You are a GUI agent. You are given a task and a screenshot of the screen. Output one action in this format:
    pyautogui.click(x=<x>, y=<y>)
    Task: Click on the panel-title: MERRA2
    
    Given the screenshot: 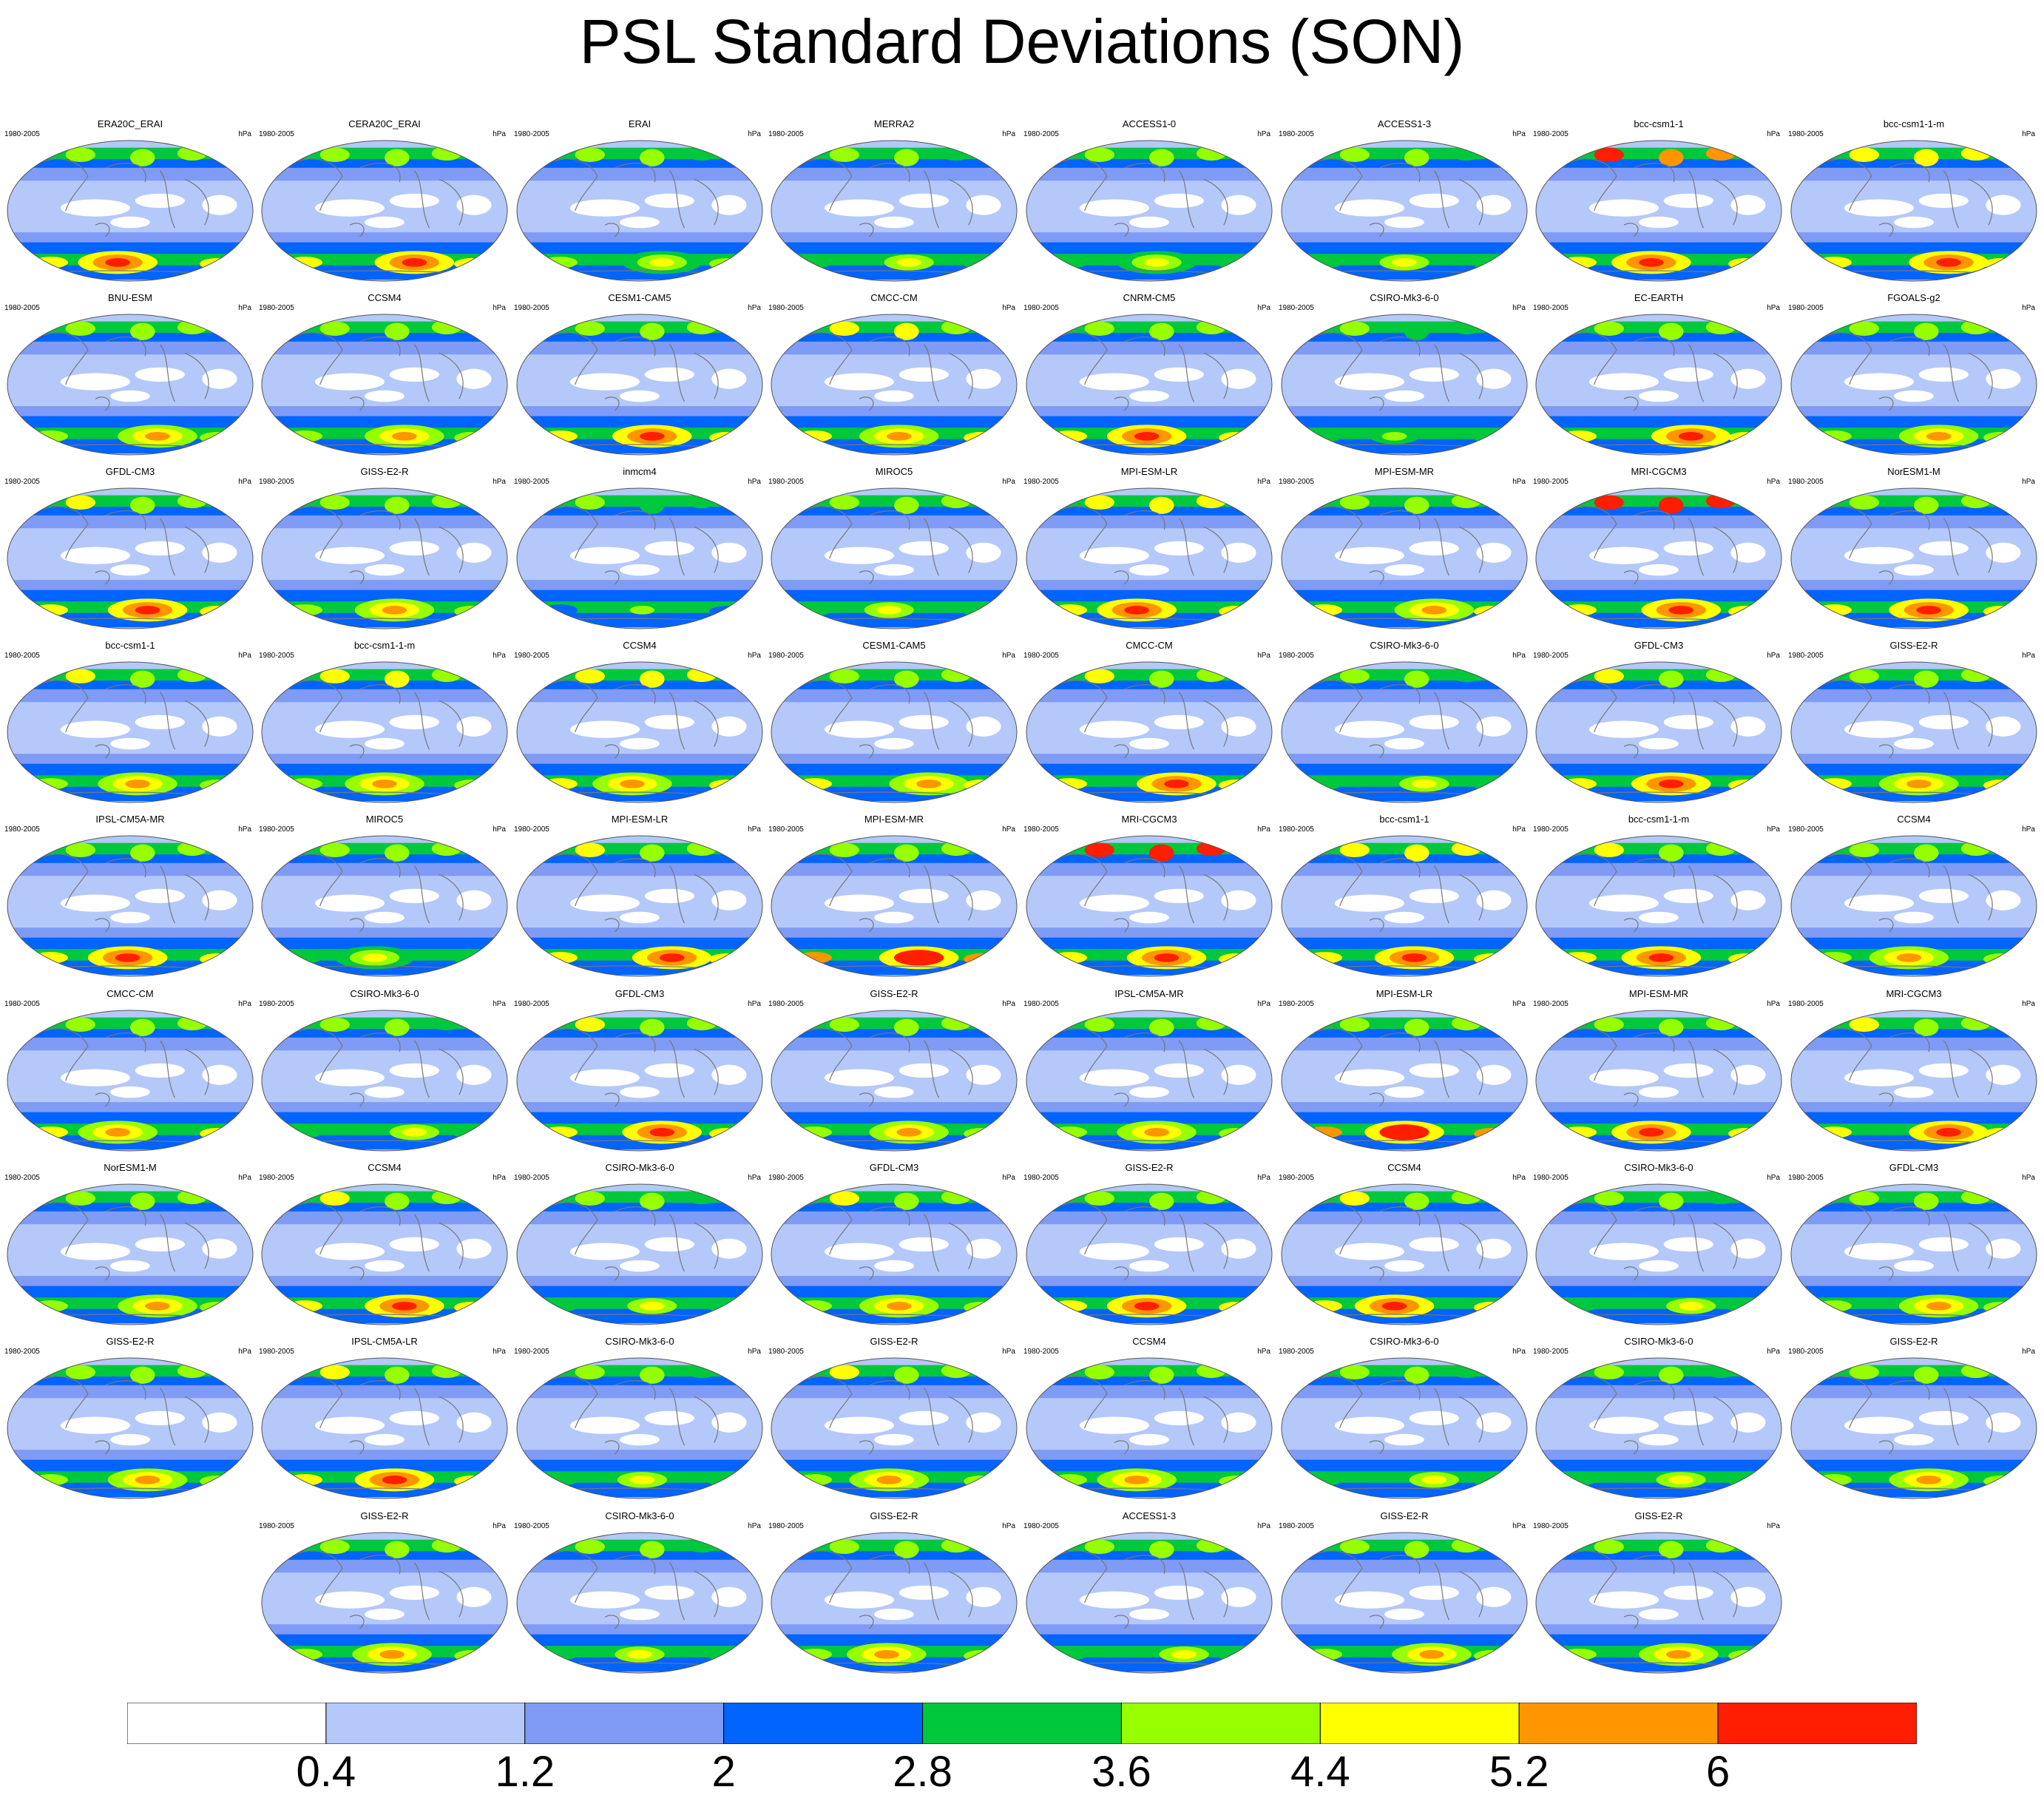 What is the action you would take?
    pyautogui.click(x=894, y=123)
    